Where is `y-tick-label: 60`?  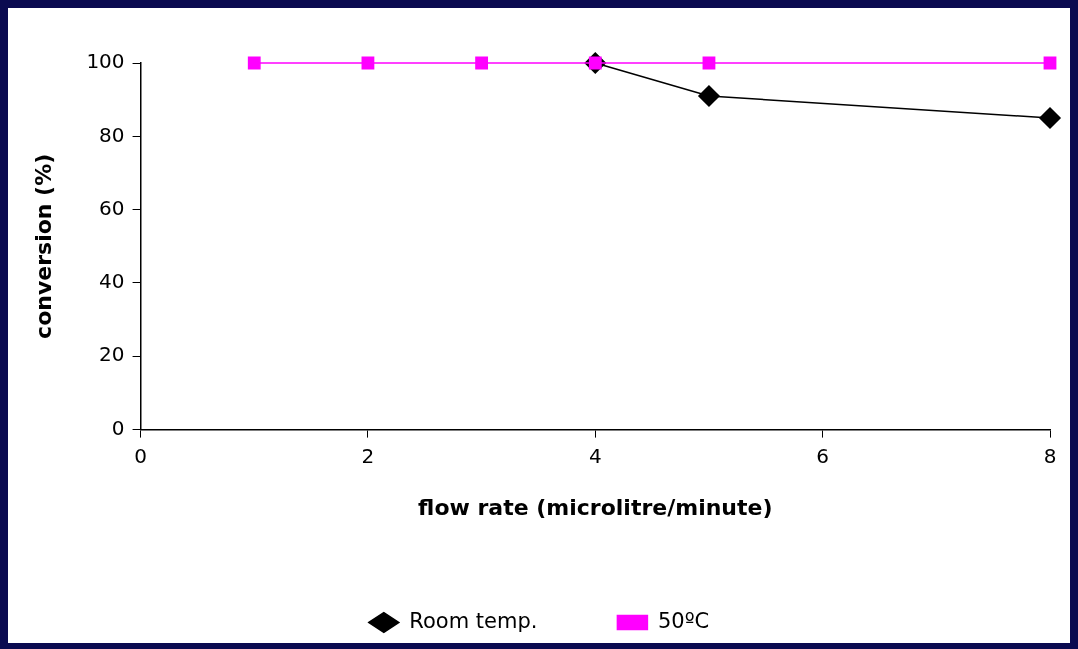 y-tick-label: 60 is located at coordinates (112, 207).